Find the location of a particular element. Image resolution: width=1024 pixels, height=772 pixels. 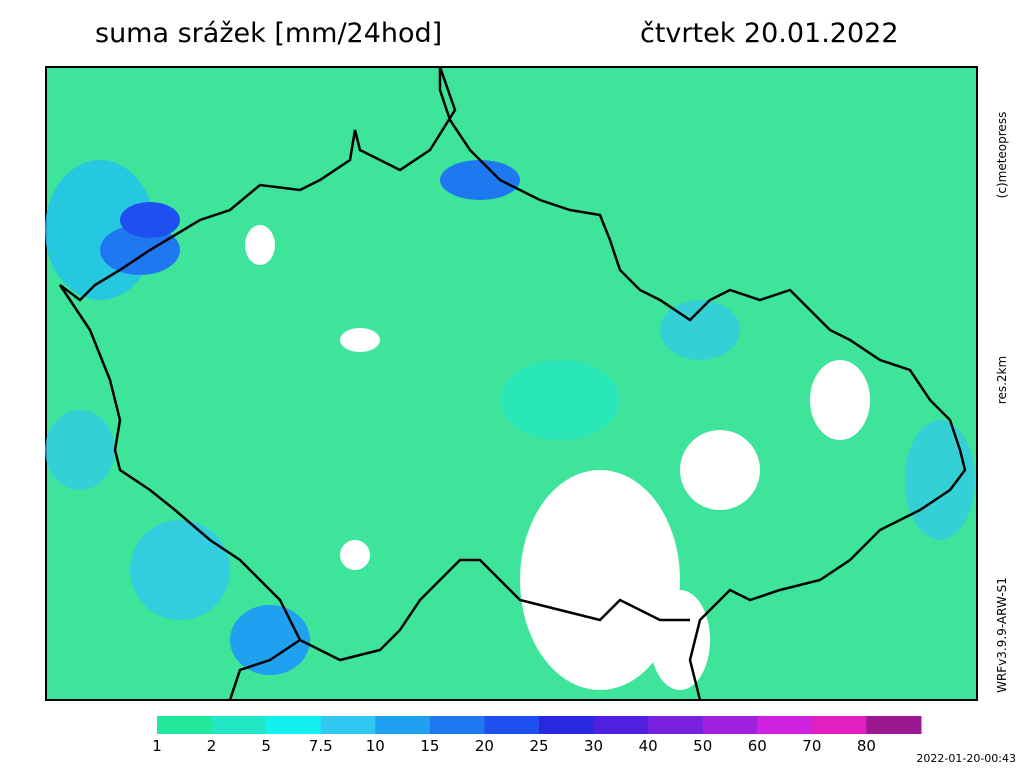

colorbar: 1 2 5 7.5 10 15 20 25 30 40 50 60 70 80 is located at coordinates (537, 735).